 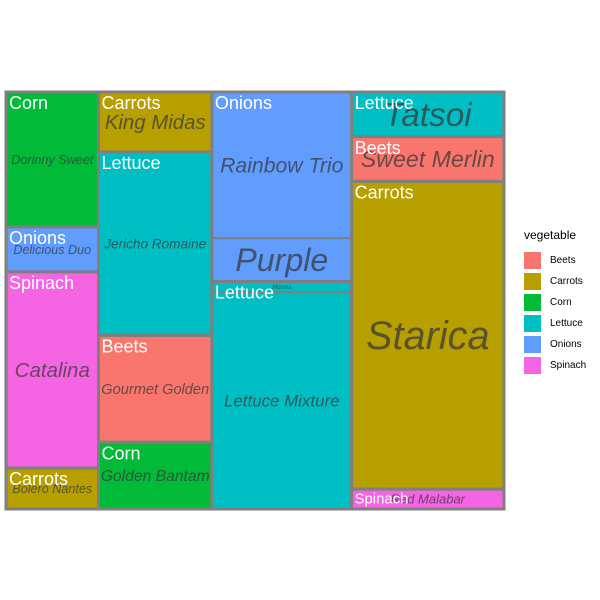 What do you see at coordinates (155, 476) in the screenshot?
I see `variety-label: Golden Bantam` at bounding box center [155, 476].